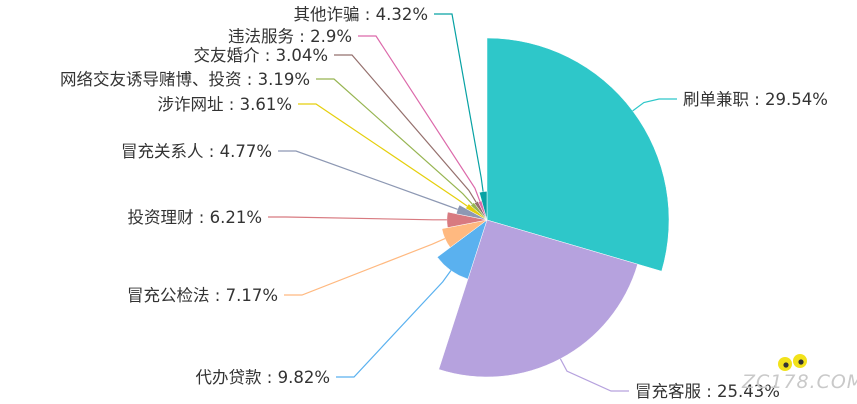 Image resolution: width=857 pixels, height=404 pixels. What do you see at coordinates (801, 362) in the screenshot?
I see `watermark-pupil-right` at bounding box center [801, 362].